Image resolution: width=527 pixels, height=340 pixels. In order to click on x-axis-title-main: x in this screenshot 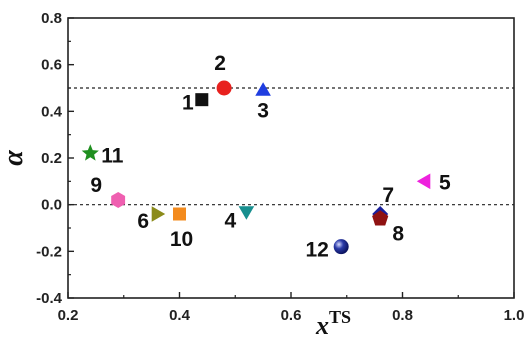, I will do `click(322, 325)`.